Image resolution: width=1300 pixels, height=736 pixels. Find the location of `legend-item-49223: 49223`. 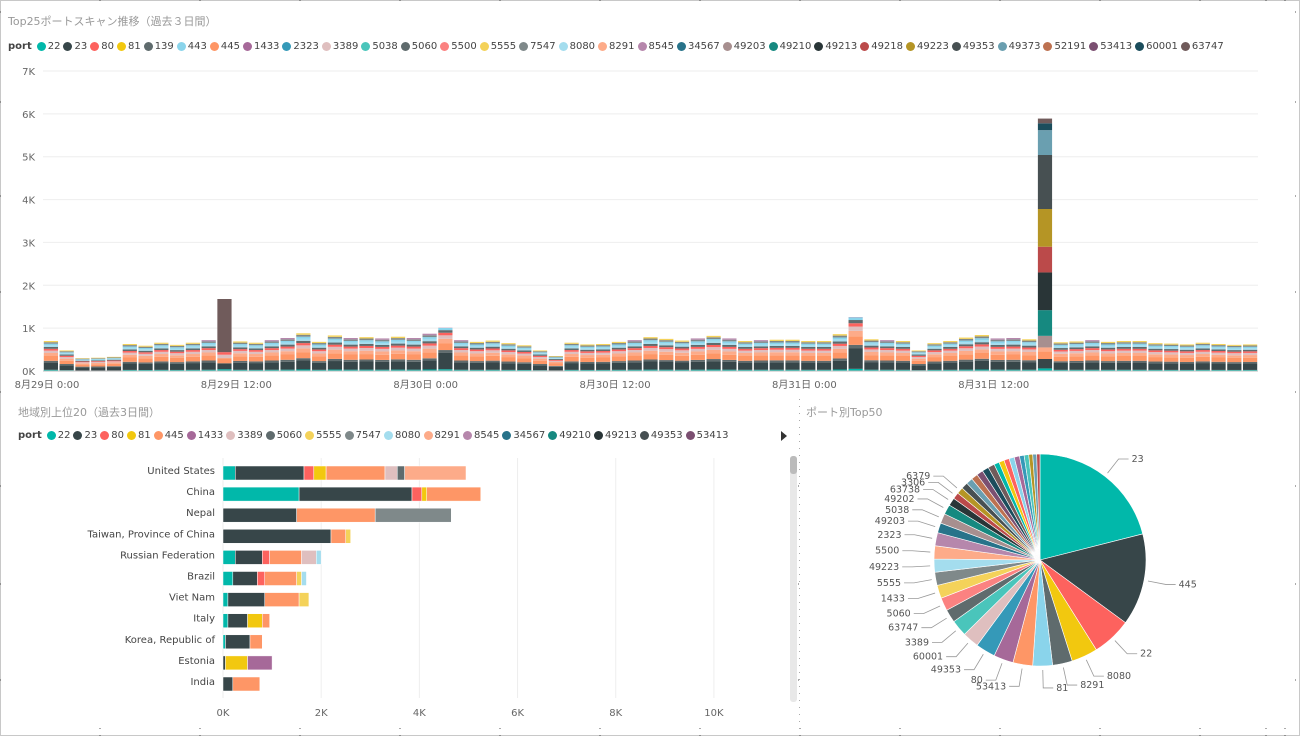

legend-item-49223: 49223 is located at coordinates (927, 46).